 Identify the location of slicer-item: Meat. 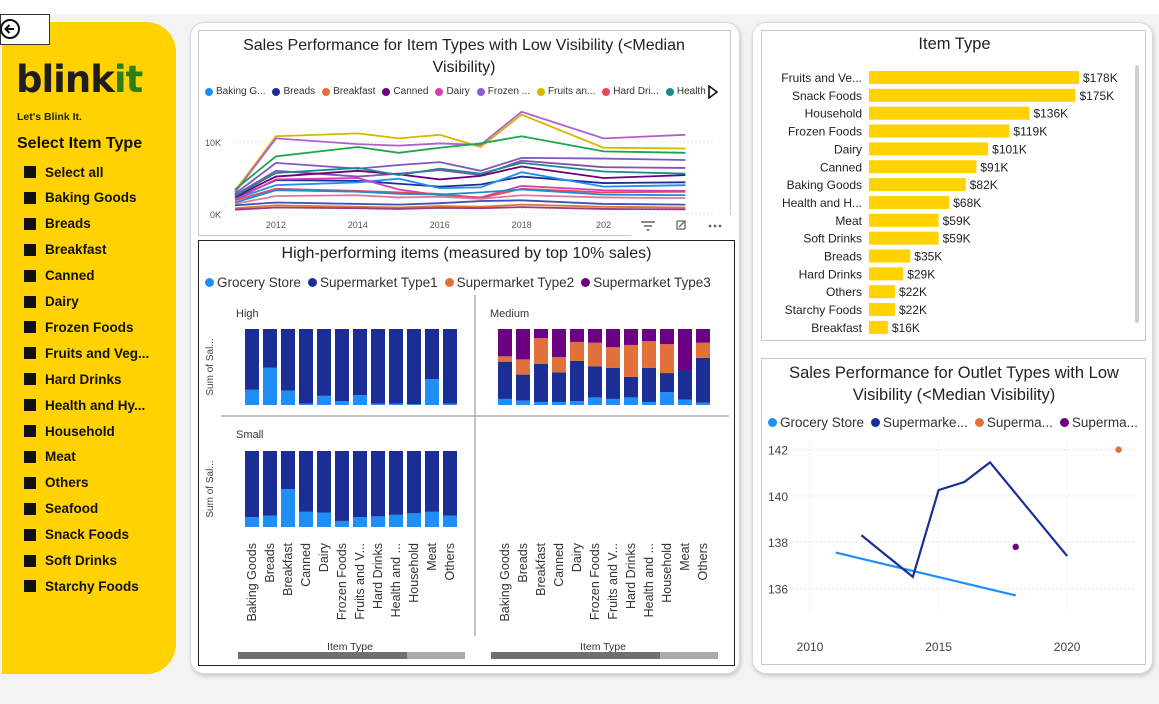
(50, 457).